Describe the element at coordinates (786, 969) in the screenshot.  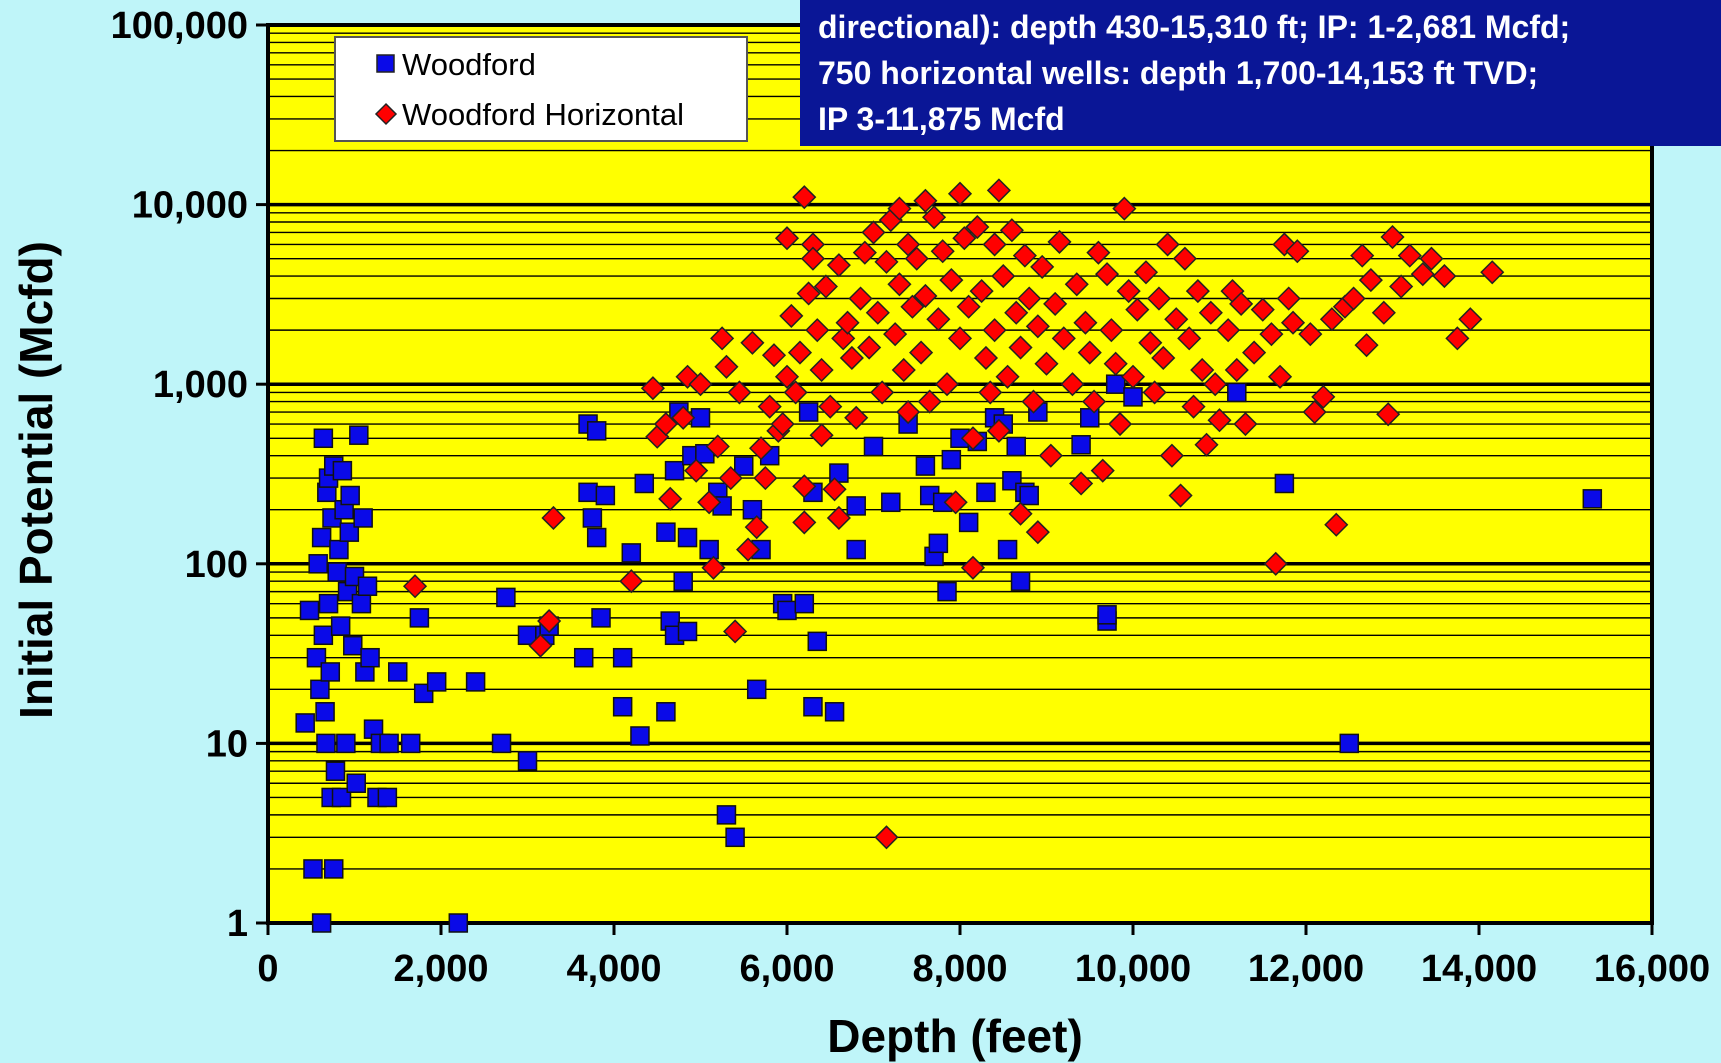
I see `x-tick-label: 6,000` at that location.